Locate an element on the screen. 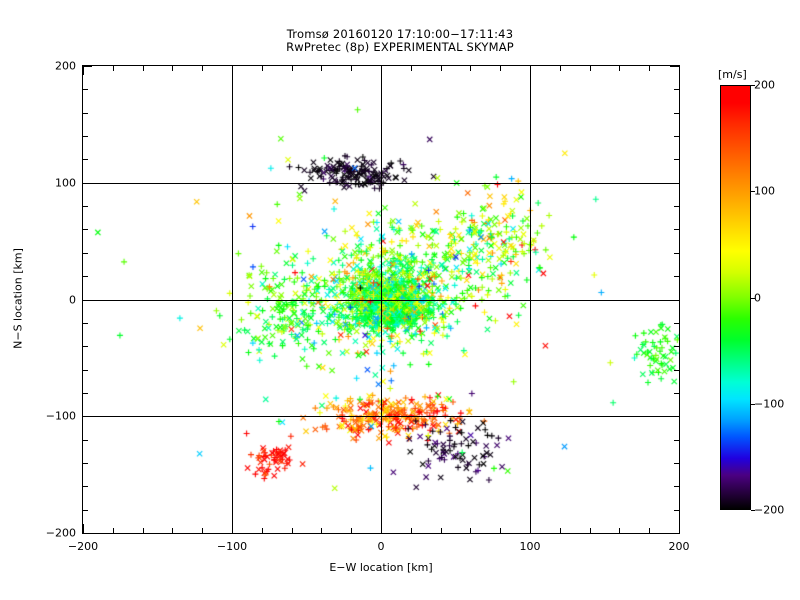 The image size is (800, 600). y-tick-label: −100 is located at coordinates (60, 416).